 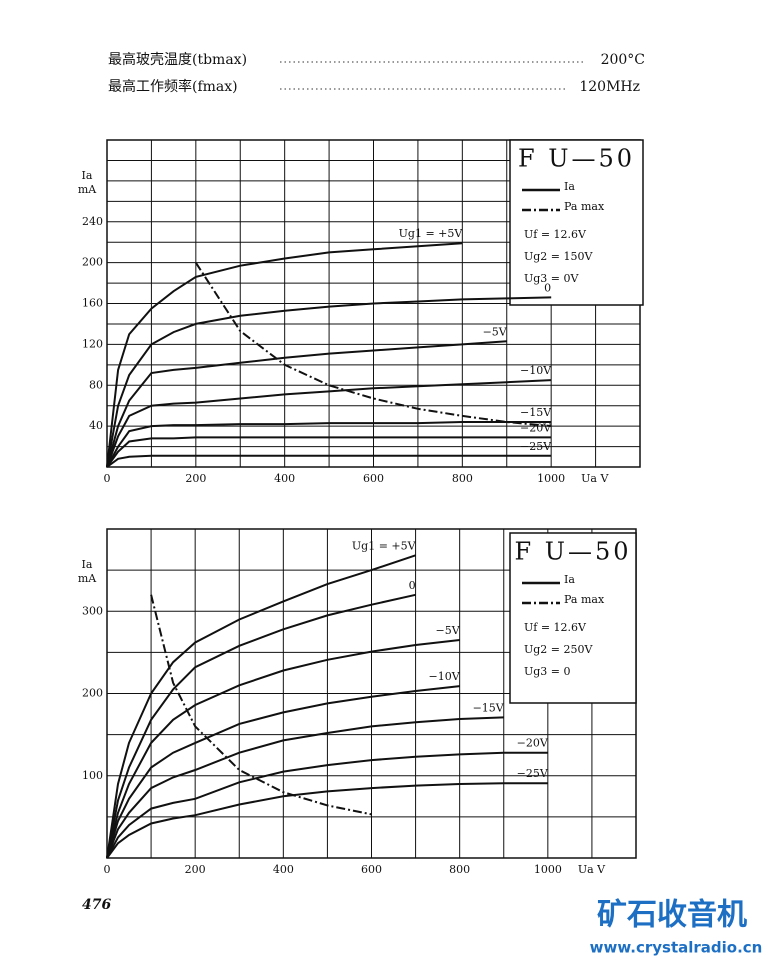 I want to click on watermark-title: 矿石收音机, so click(x=672, y=915).